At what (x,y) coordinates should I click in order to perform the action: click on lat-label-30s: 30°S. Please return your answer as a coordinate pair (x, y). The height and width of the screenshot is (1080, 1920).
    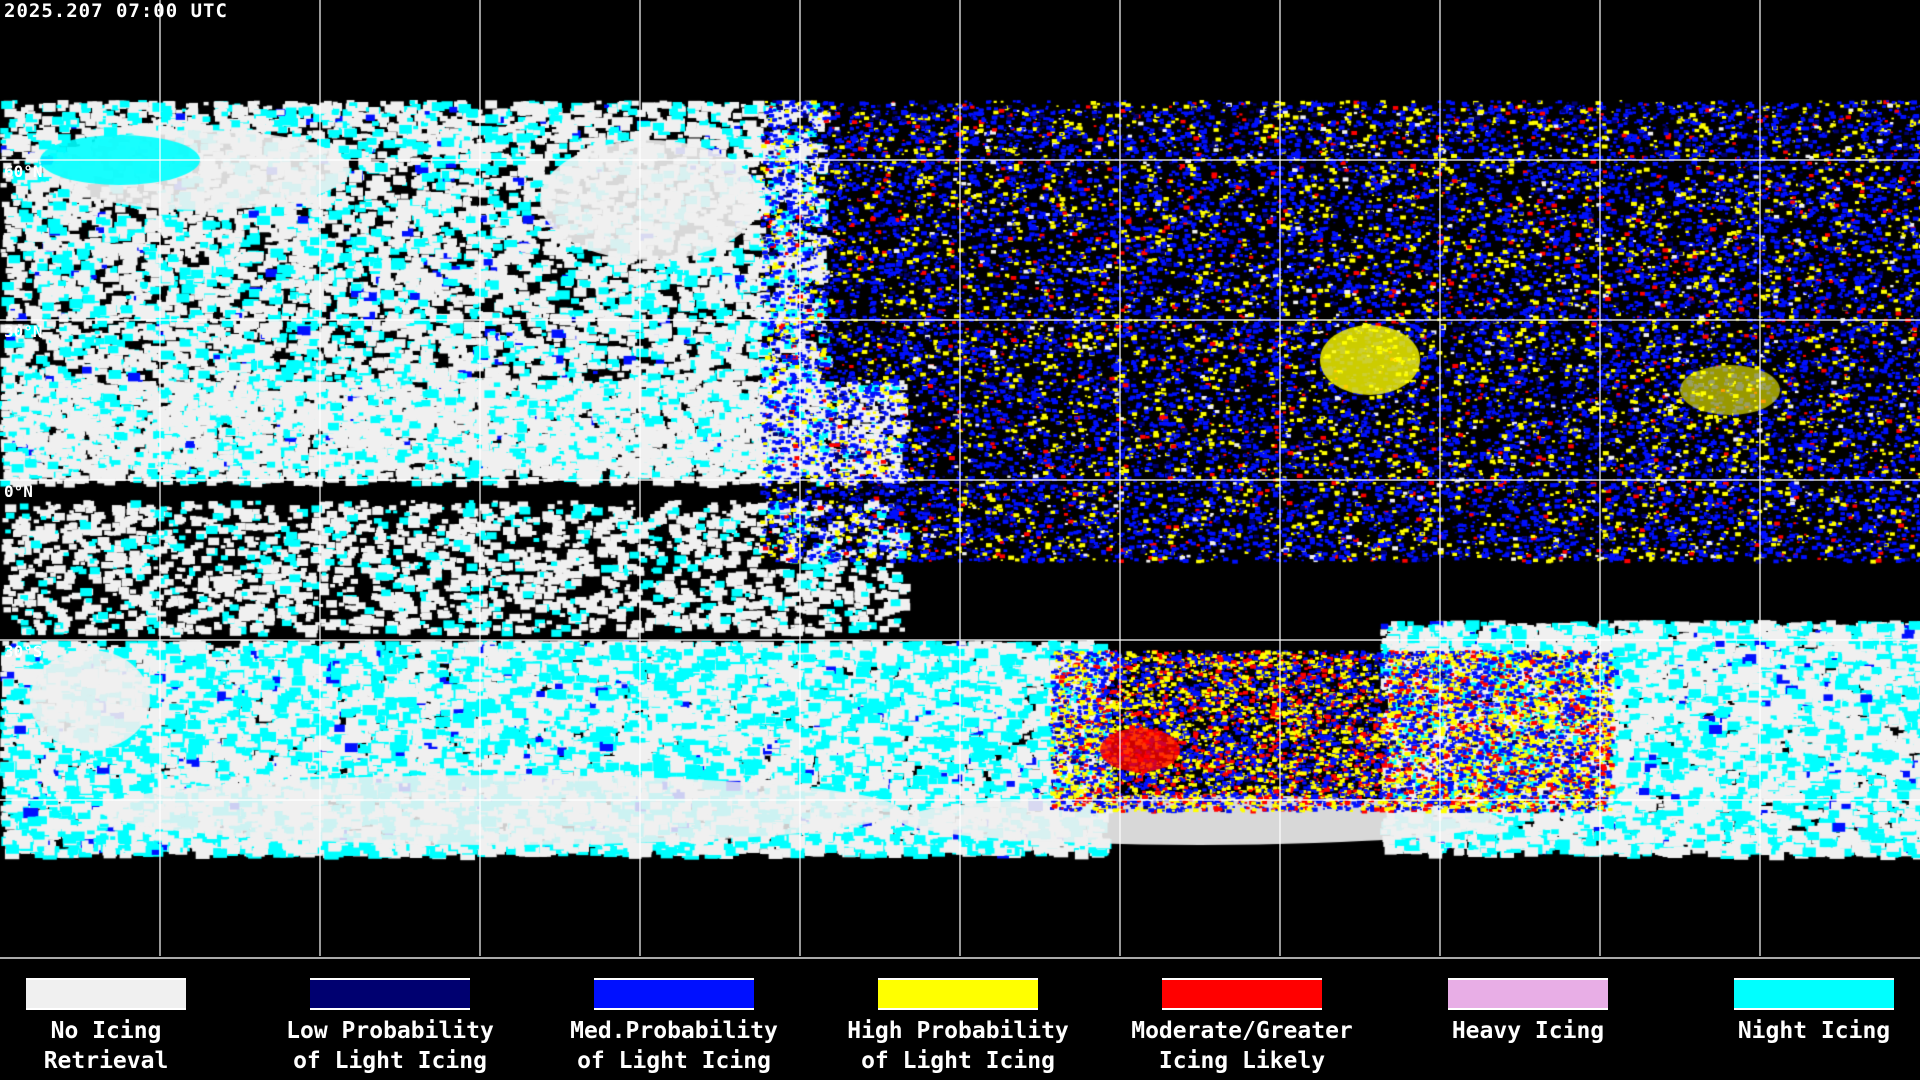
    Looking at the image, I should click on (23, 651).